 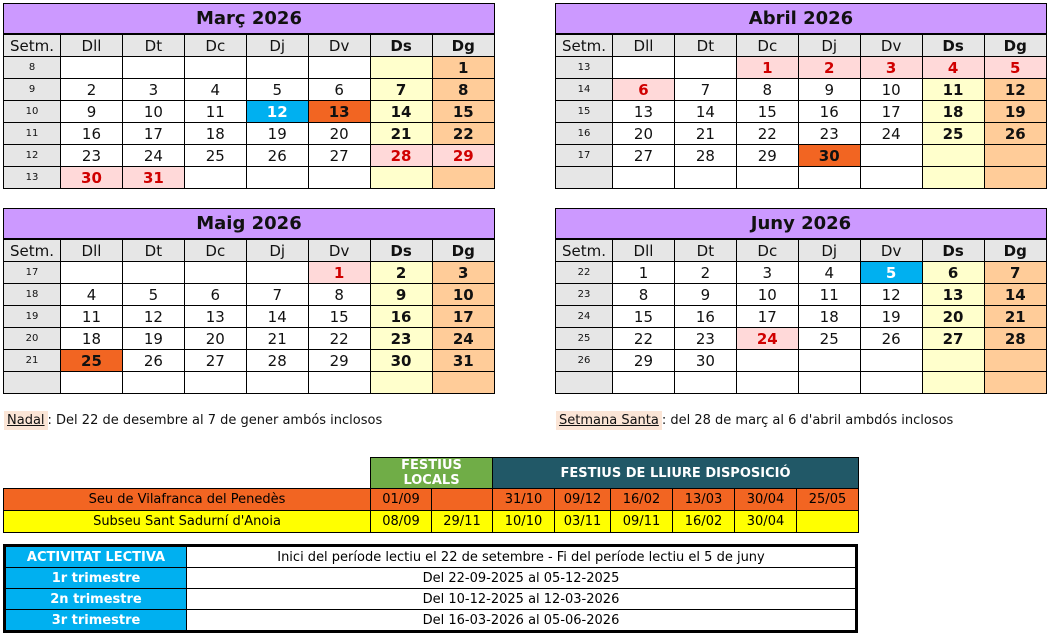 I want to click on weekday-header: Dt, so click(x=705, y=250).